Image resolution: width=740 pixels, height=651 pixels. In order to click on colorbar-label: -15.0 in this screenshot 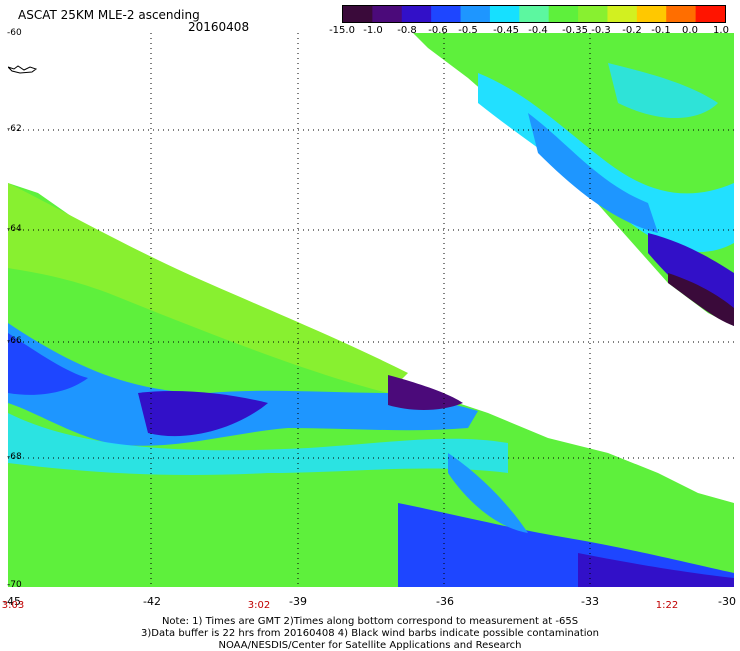, I will do `click(342, 30)`.